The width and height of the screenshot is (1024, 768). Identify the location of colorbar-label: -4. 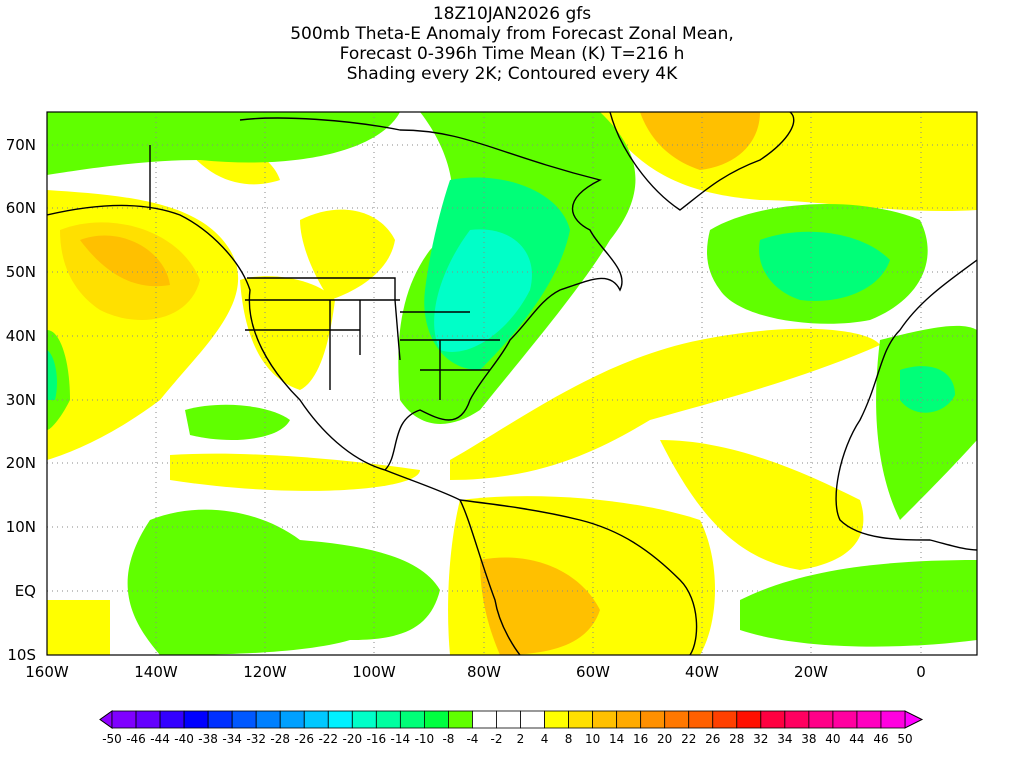
(472, 739).